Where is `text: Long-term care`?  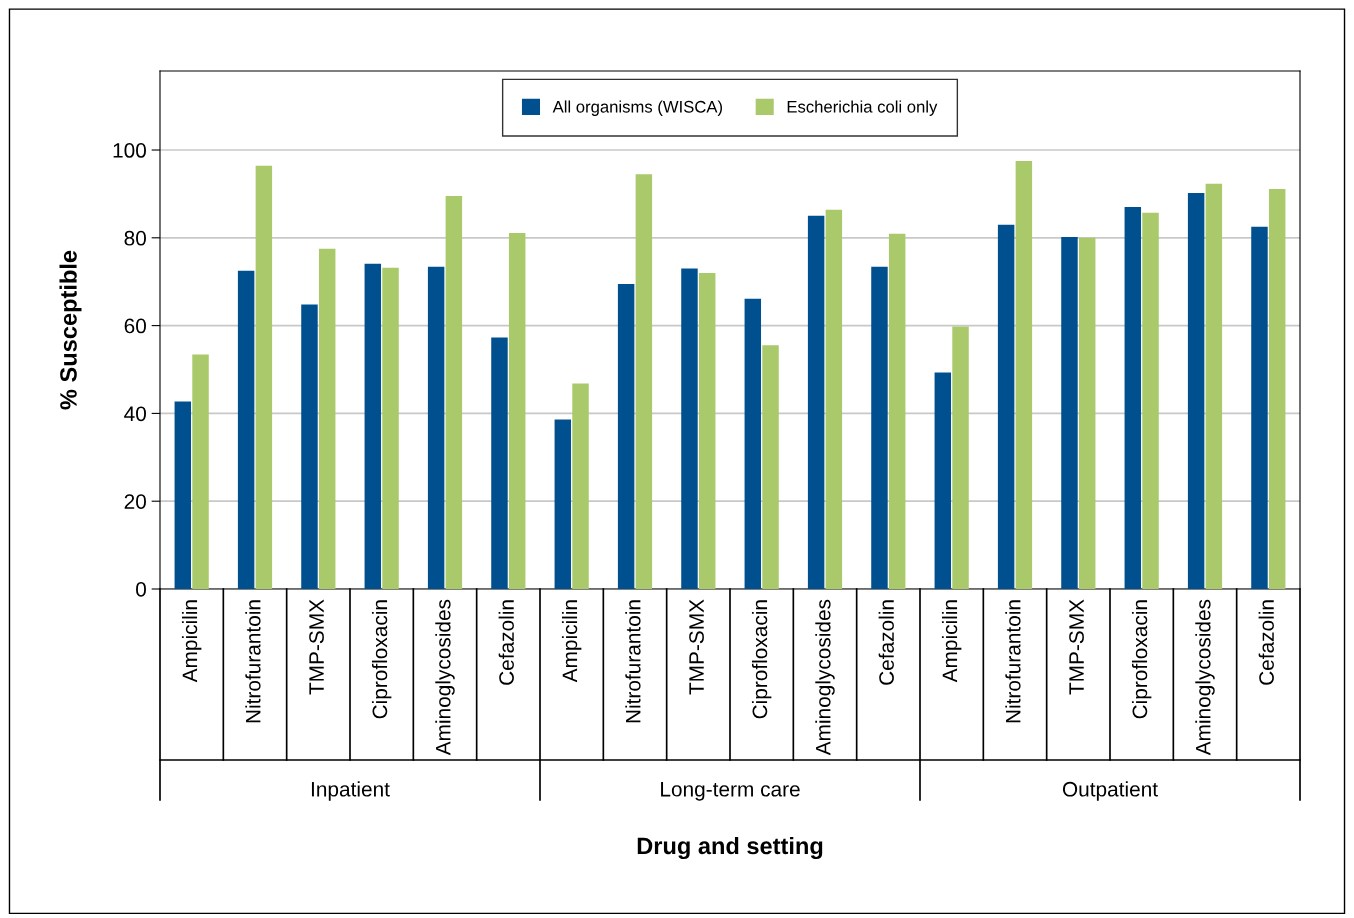 text: Long-term care is located at coordinates (730, 791).